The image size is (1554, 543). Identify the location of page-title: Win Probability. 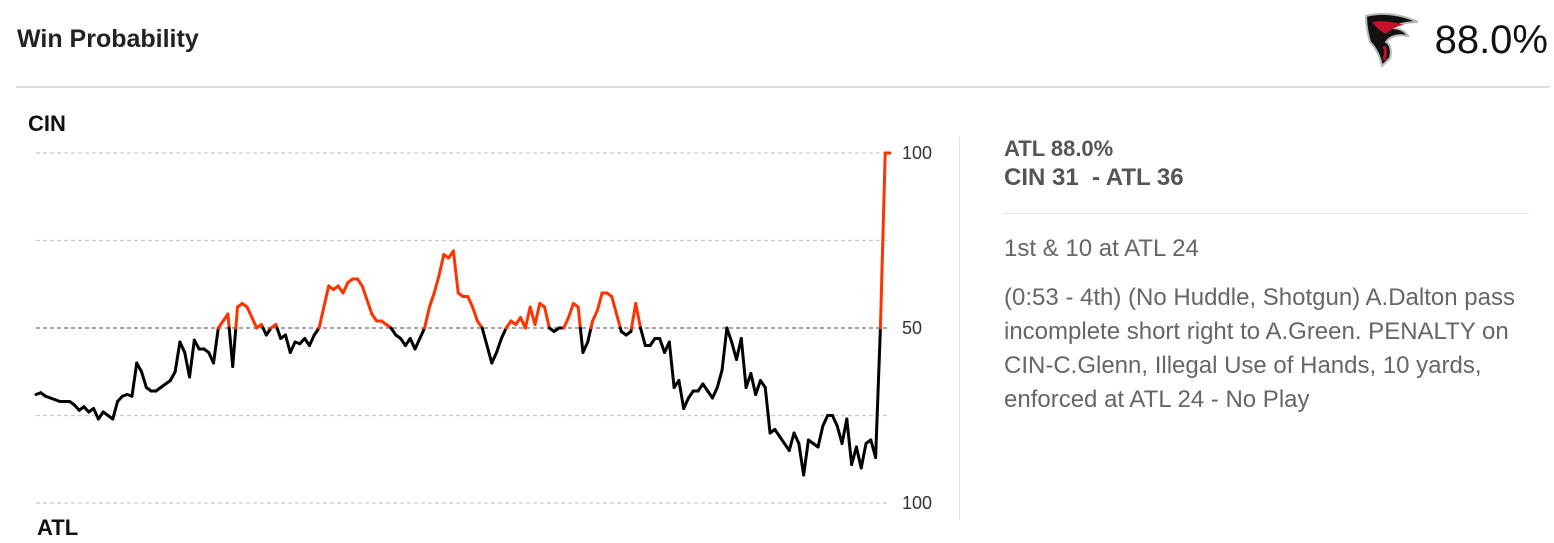
(108, 39).